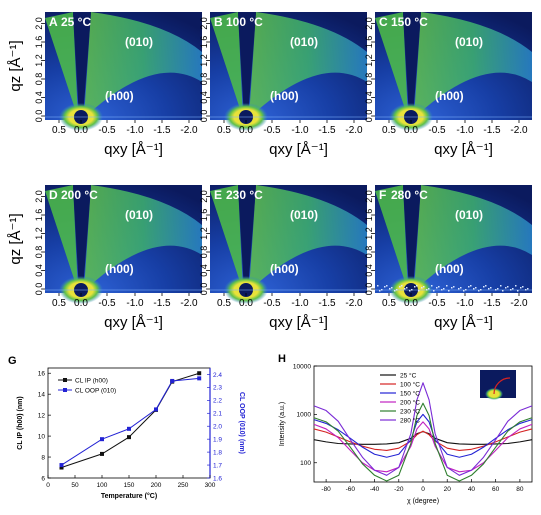  Describe the element at coordinates (102, 485) in the screenshot. I see `x-tick-label: 100` at that location.